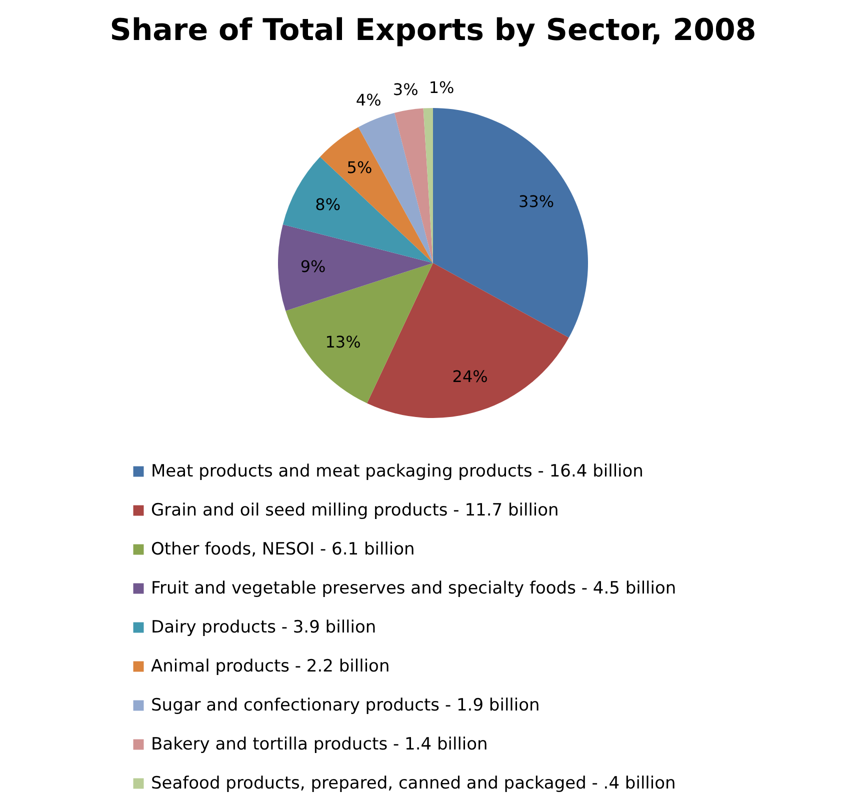 This screenshot has width=857, height=803. I want to click on data-label: 8%, so click(328, 204).